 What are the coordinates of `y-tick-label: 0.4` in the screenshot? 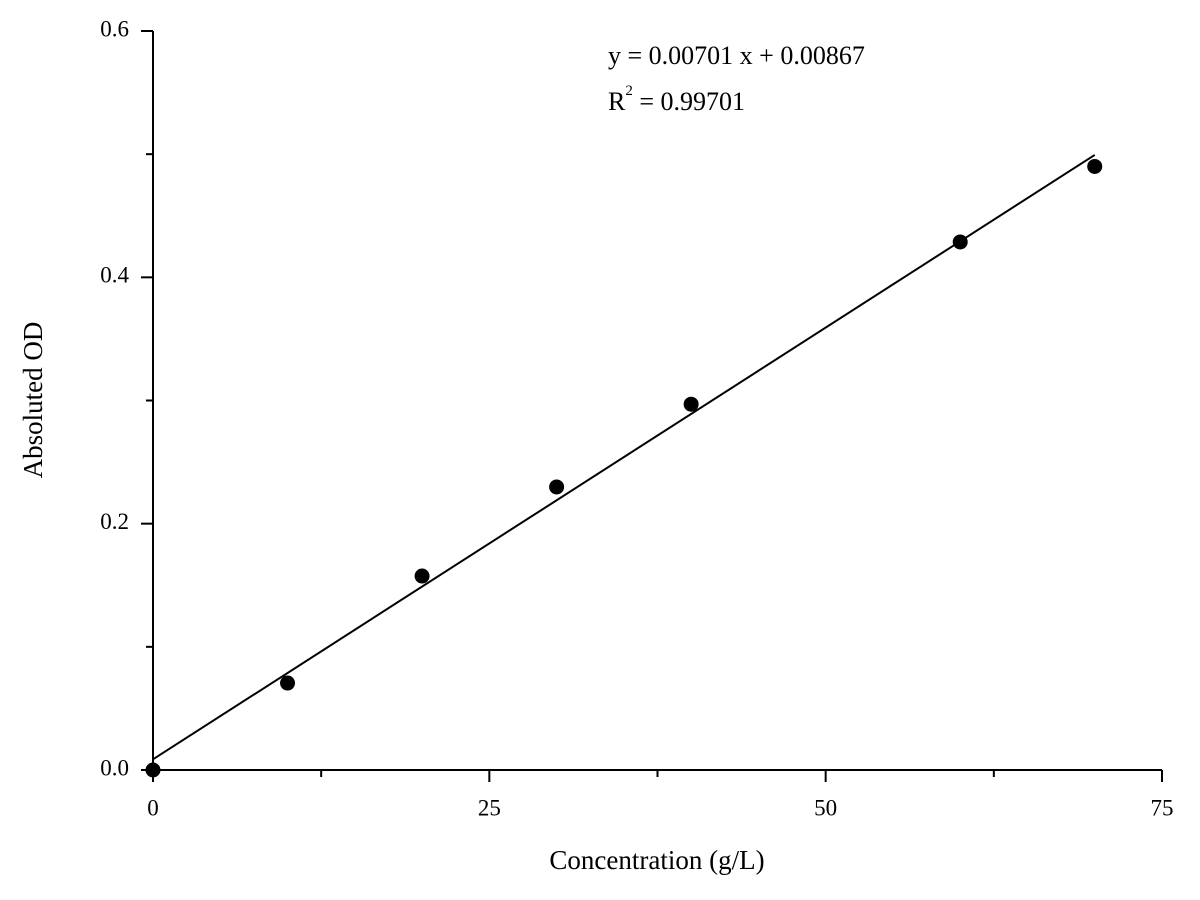 It's located at (114, 275).